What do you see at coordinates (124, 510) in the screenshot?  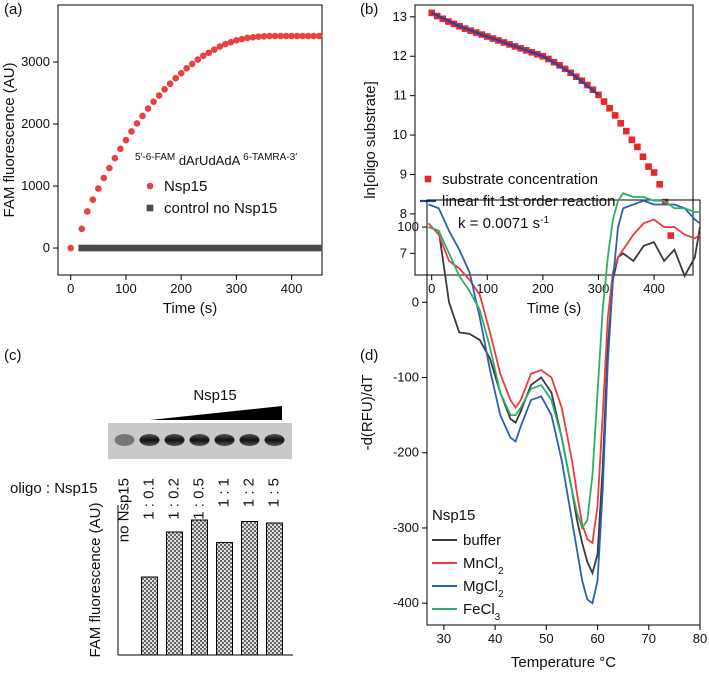 I see `lane-label: no Nsp15` at bounding box center [124, 510].